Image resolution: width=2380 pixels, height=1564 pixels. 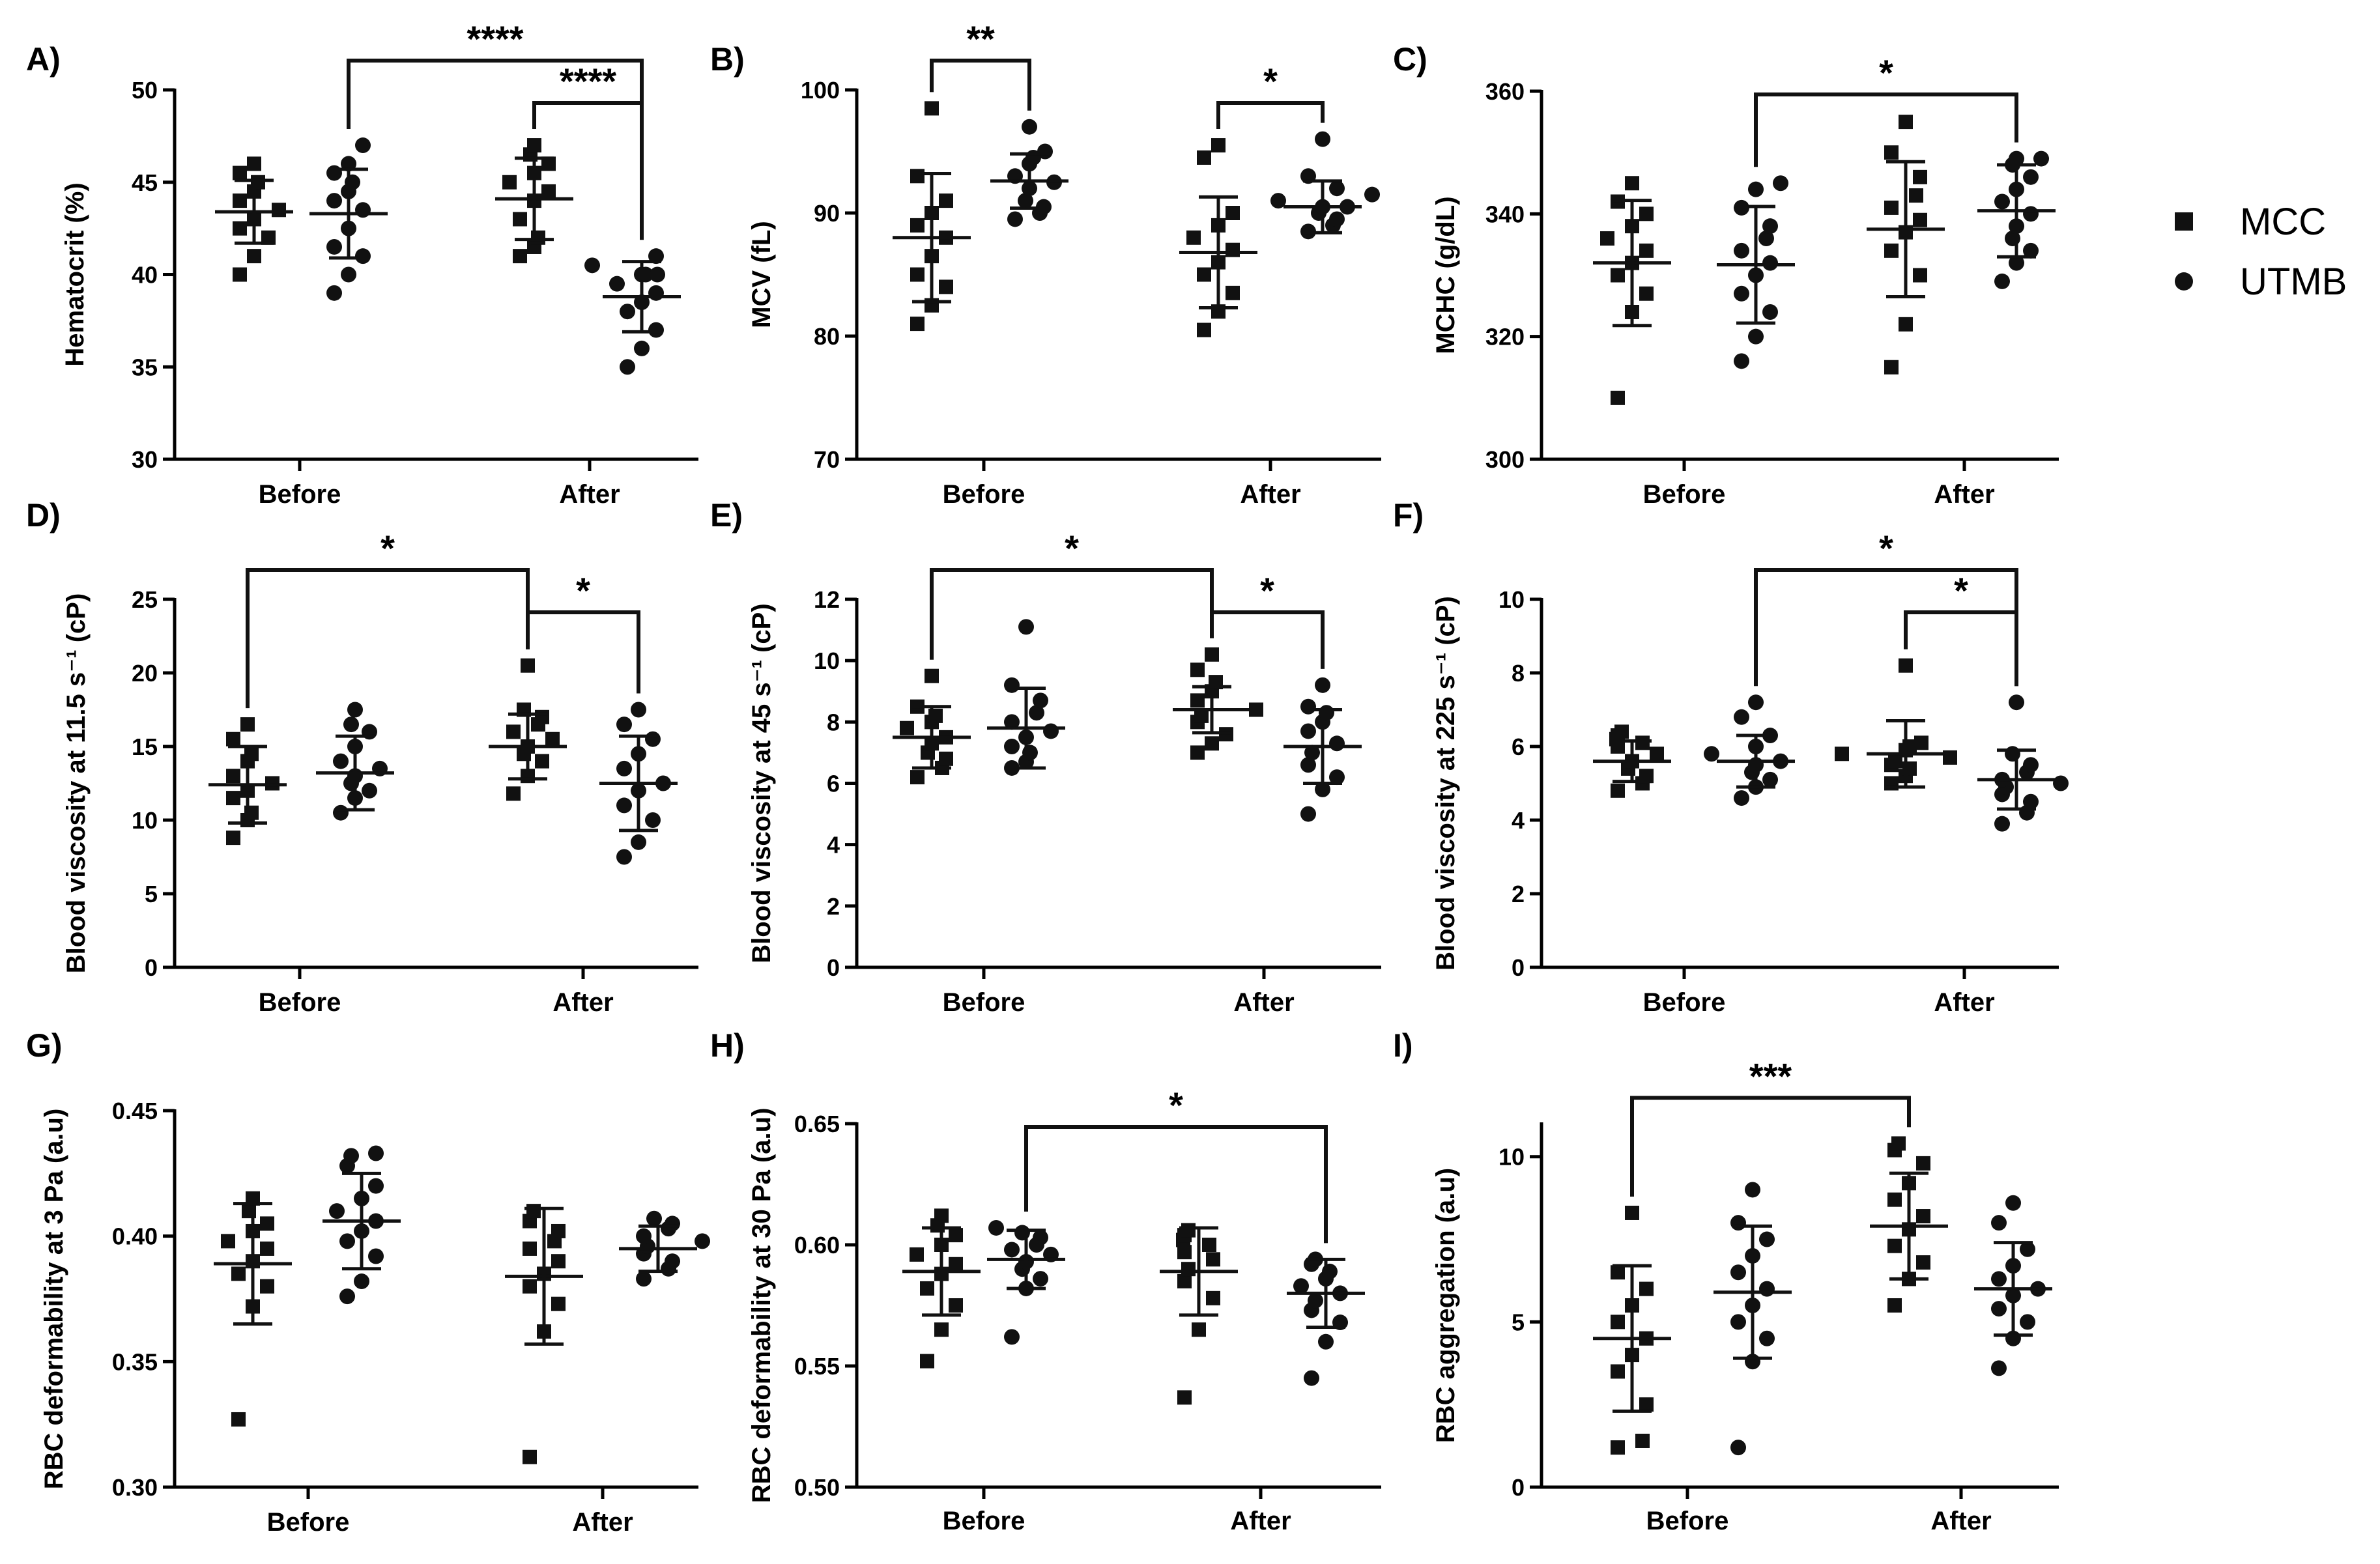 I want to click on panel-label: A), so click(x=43, y=59).